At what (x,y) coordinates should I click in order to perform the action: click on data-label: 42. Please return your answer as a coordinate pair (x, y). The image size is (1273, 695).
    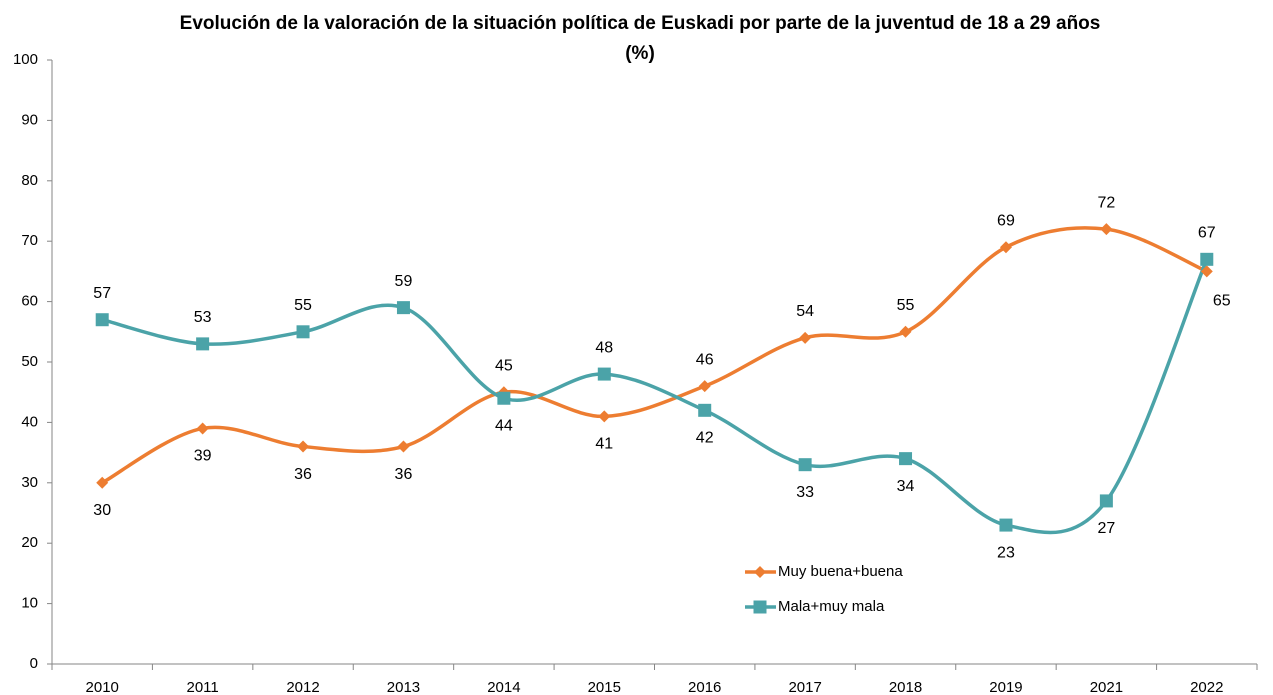
    Looking at the image, I should click on (705, 438).